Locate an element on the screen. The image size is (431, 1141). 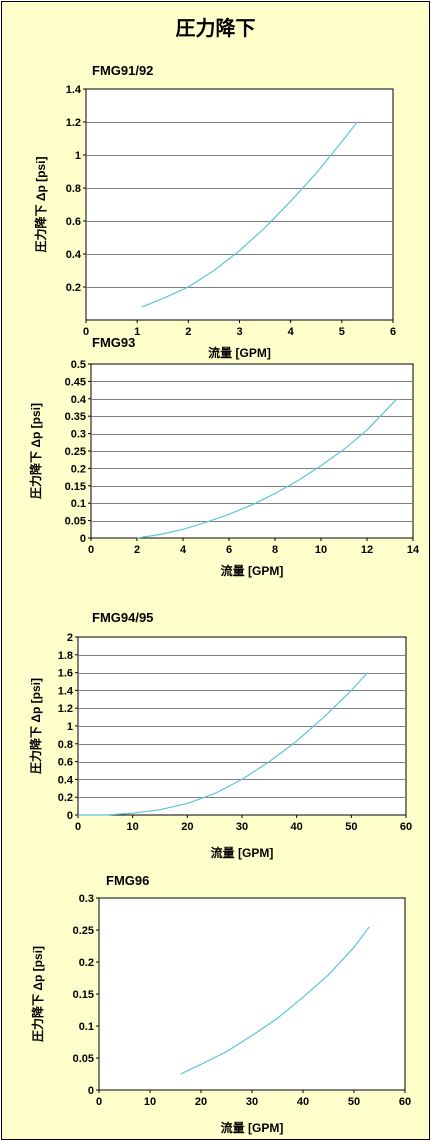
y-tick-label: 1.6 is located at coordinates (65, 674).